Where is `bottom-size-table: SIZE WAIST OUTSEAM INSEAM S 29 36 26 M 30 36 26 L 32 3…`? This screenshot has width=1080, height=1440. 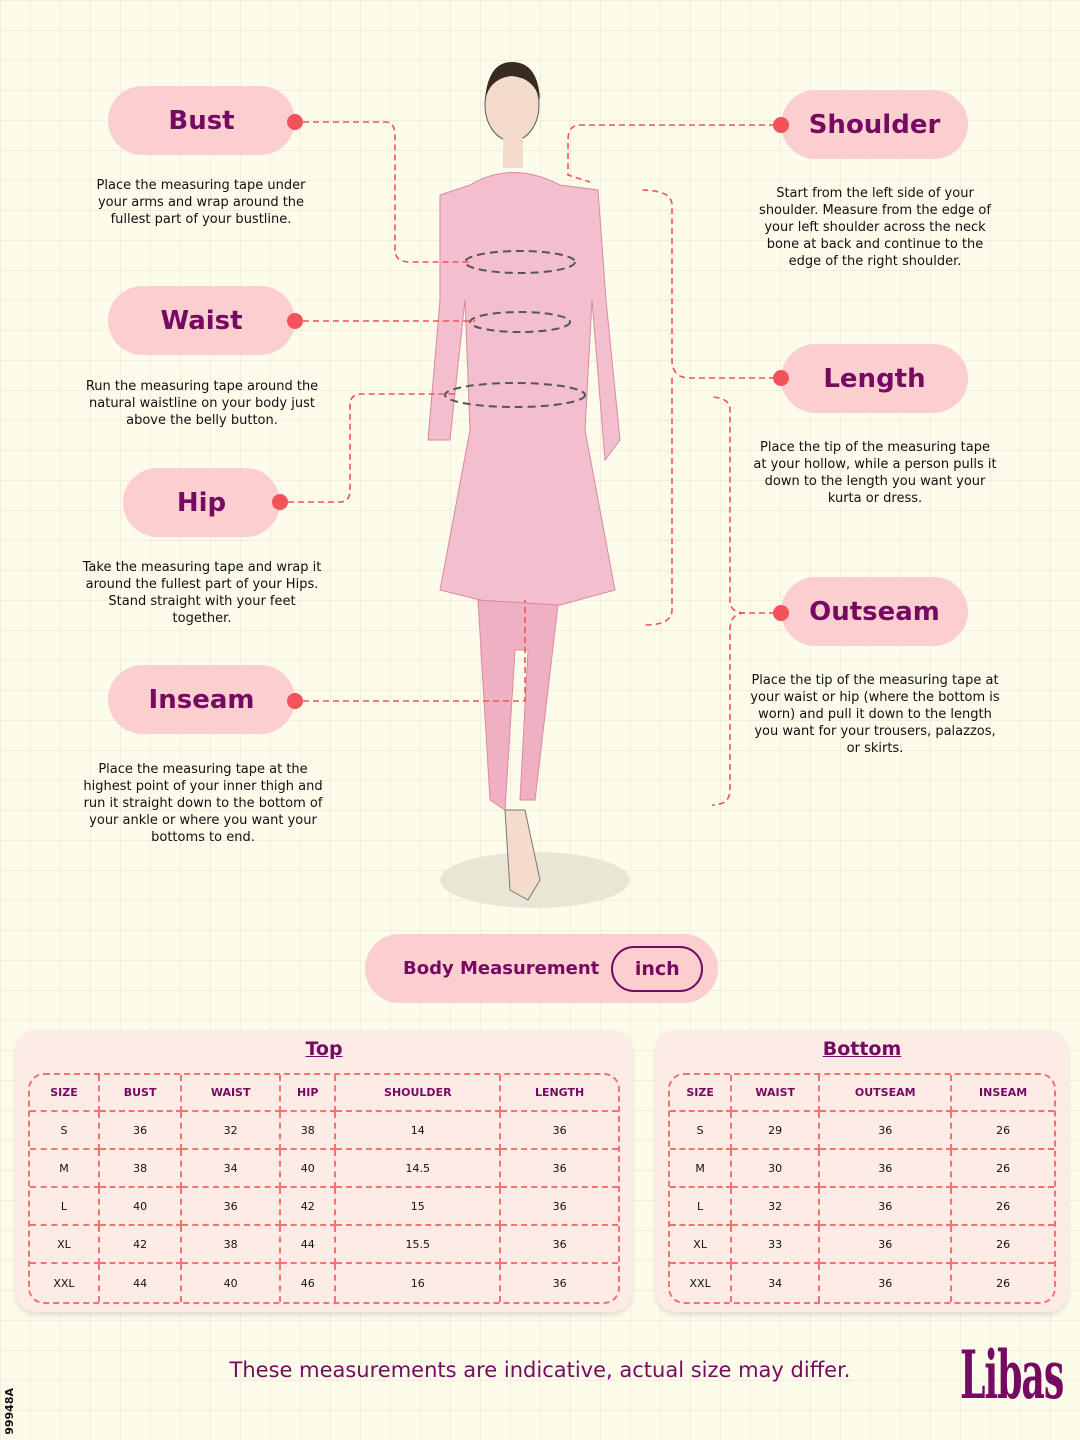
bottom-size-table: SIZE WAIST OUTSEAM INSEAM S 29 36 26 M 30 36 26 L 32 3… is located at coordinates (862, 1188).